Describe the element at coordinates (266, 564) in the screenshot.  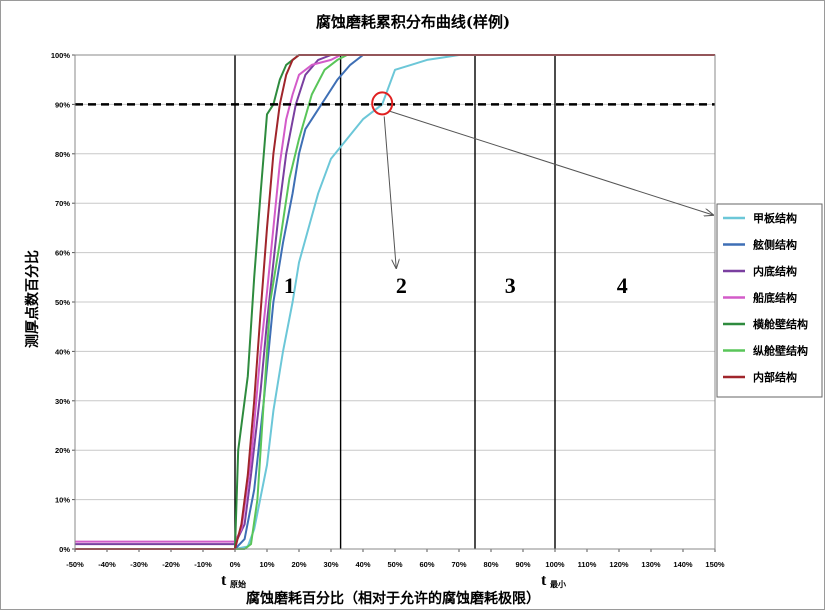
I see `x-tick-label: 10%` at that location.